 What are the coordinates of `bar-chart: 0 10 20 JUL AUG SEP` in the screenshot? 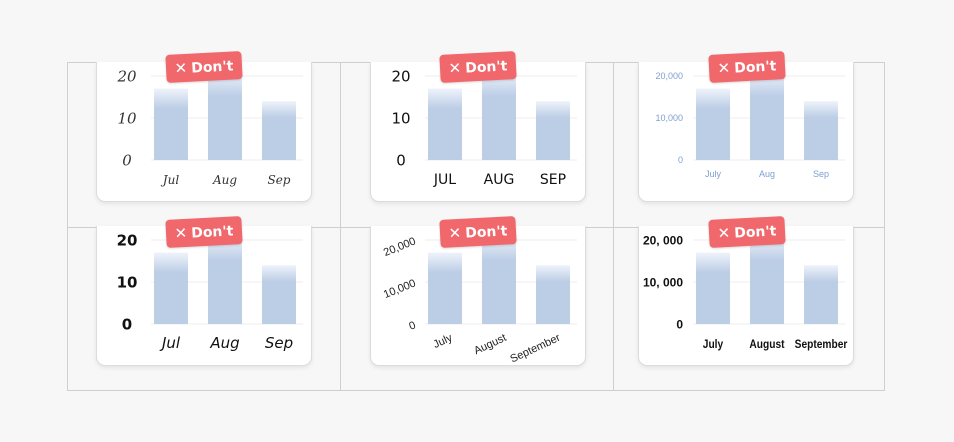 It's located at (484, 127).